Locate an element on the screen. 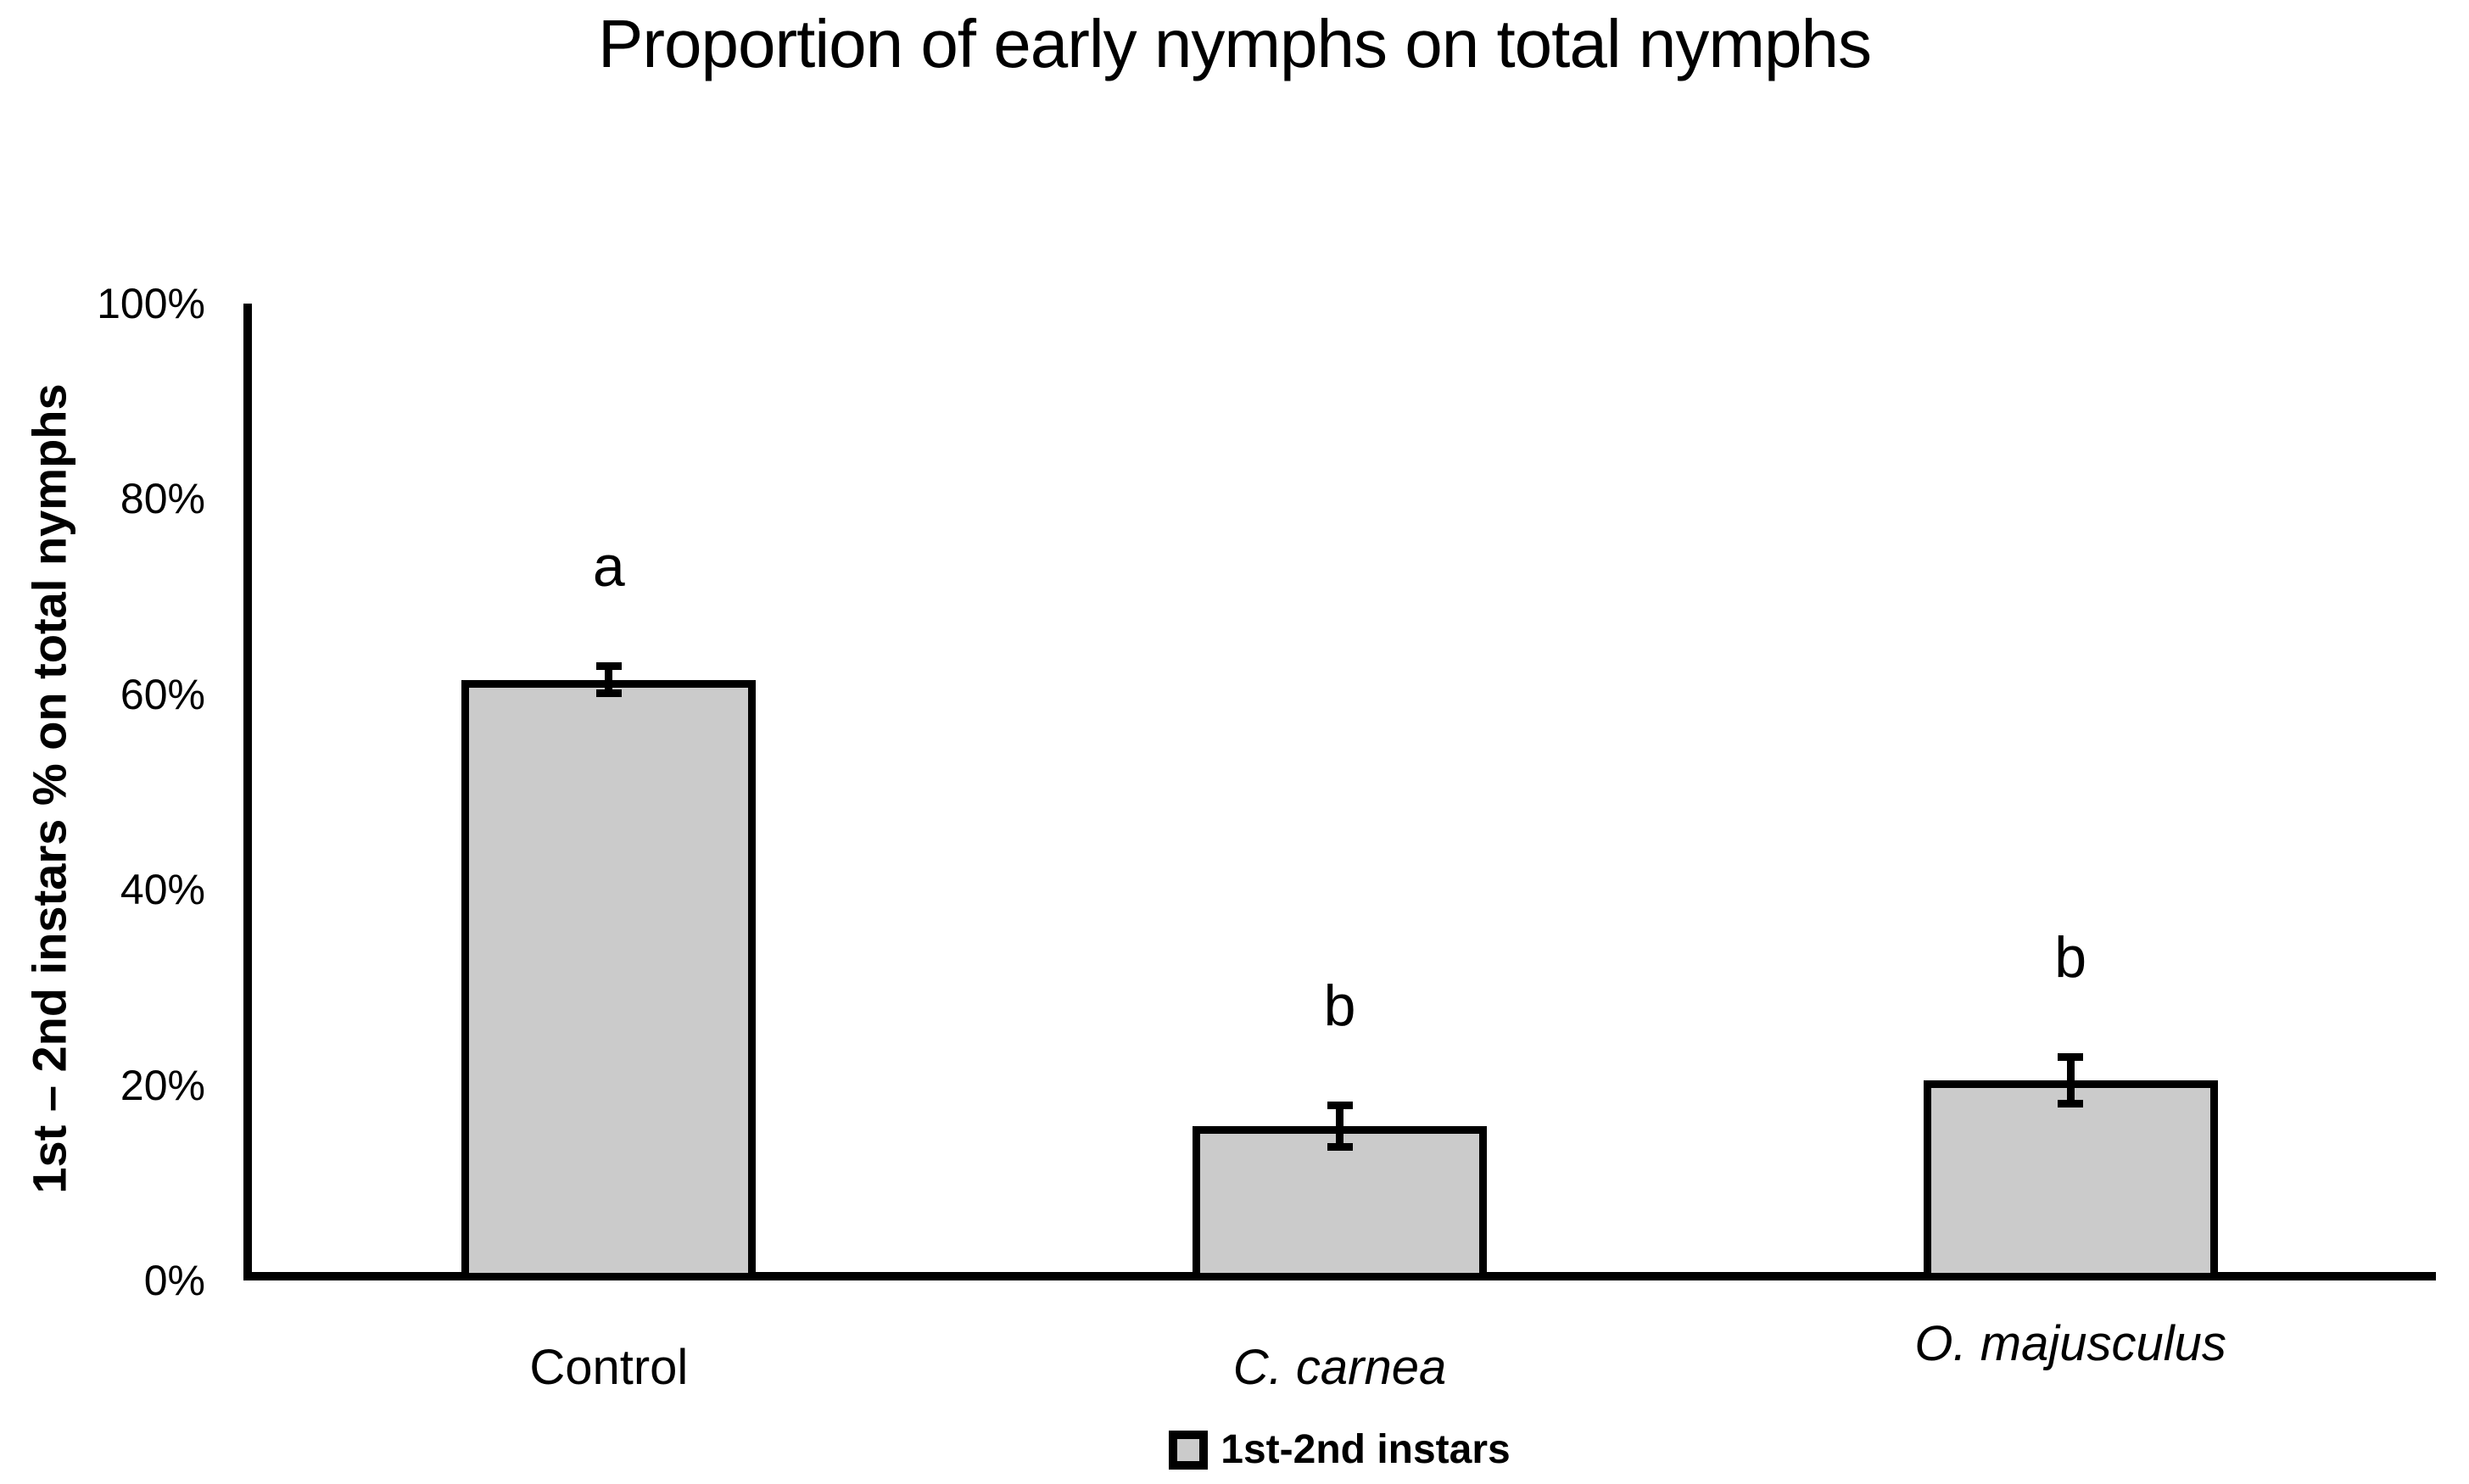 The width and height of the screenshot is (2469, 1484). x-category-label-c-carnea: C. carnea is located at coordinates (1340, 1367).